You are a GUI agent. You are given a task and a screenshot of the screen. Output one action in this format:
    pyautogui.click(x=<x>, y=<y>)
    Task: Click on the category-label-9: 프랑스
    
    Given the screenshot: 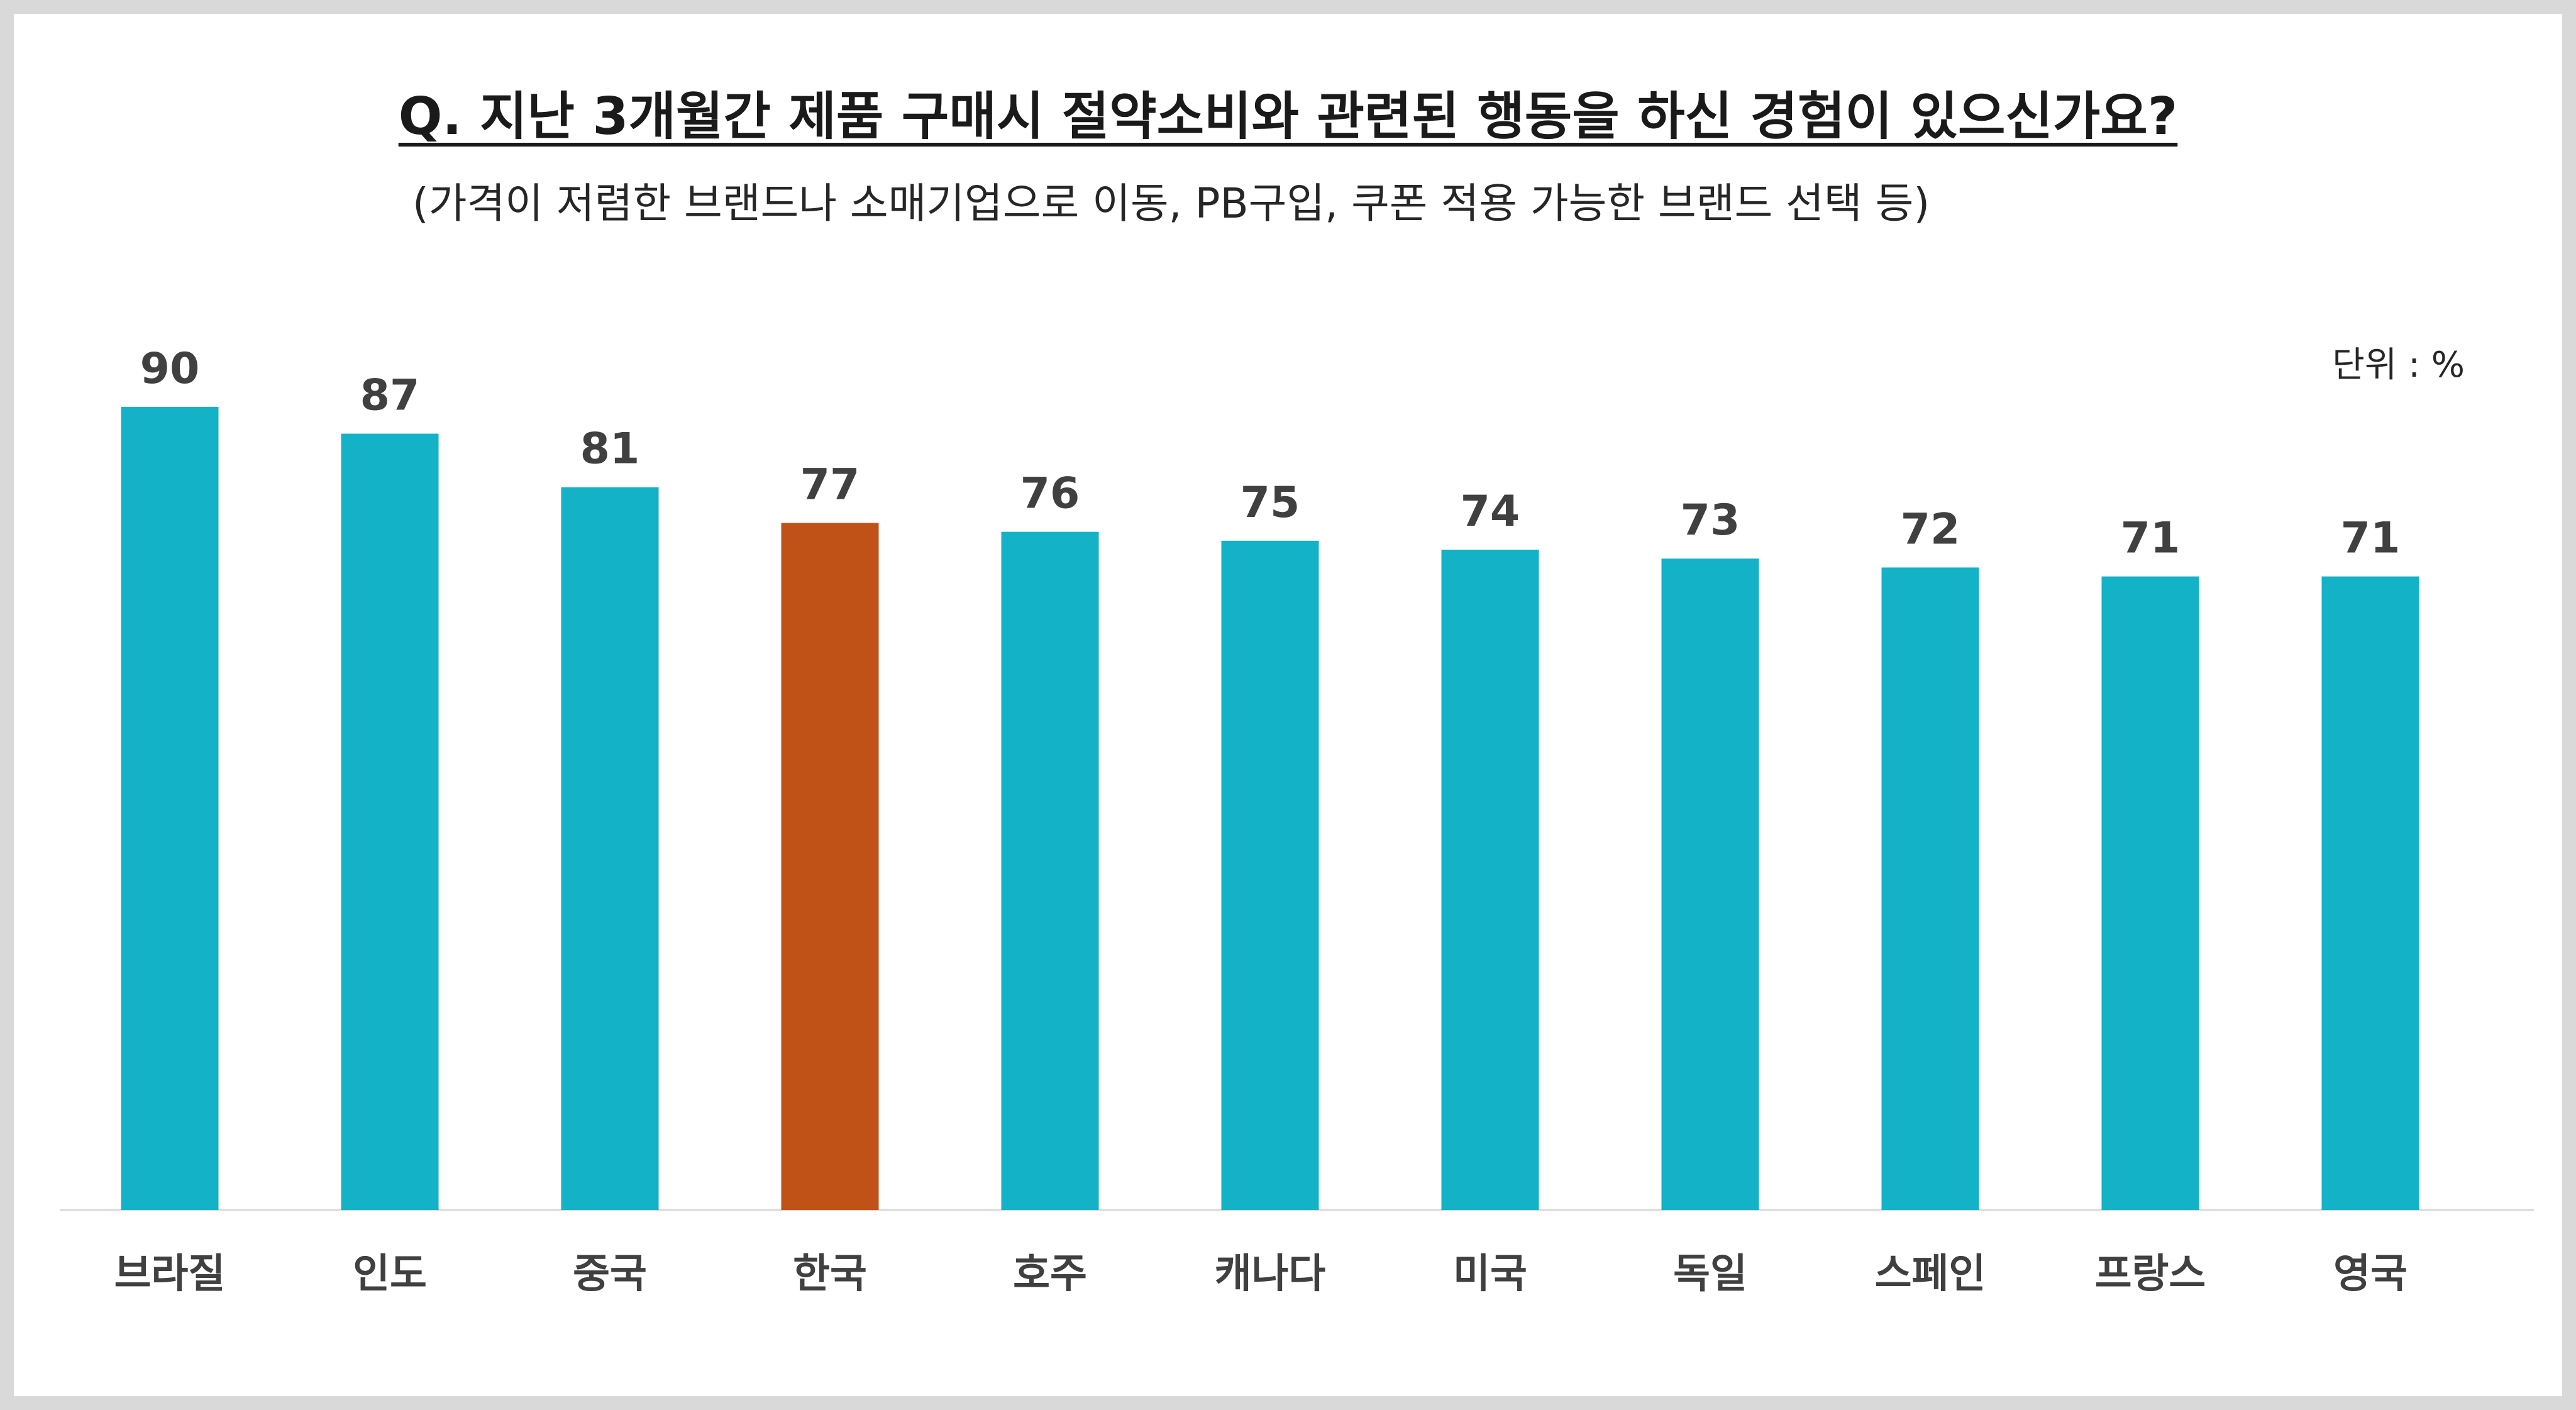 What is the action you would take?
    pyautogui.click(x=2150, y=1274)
    